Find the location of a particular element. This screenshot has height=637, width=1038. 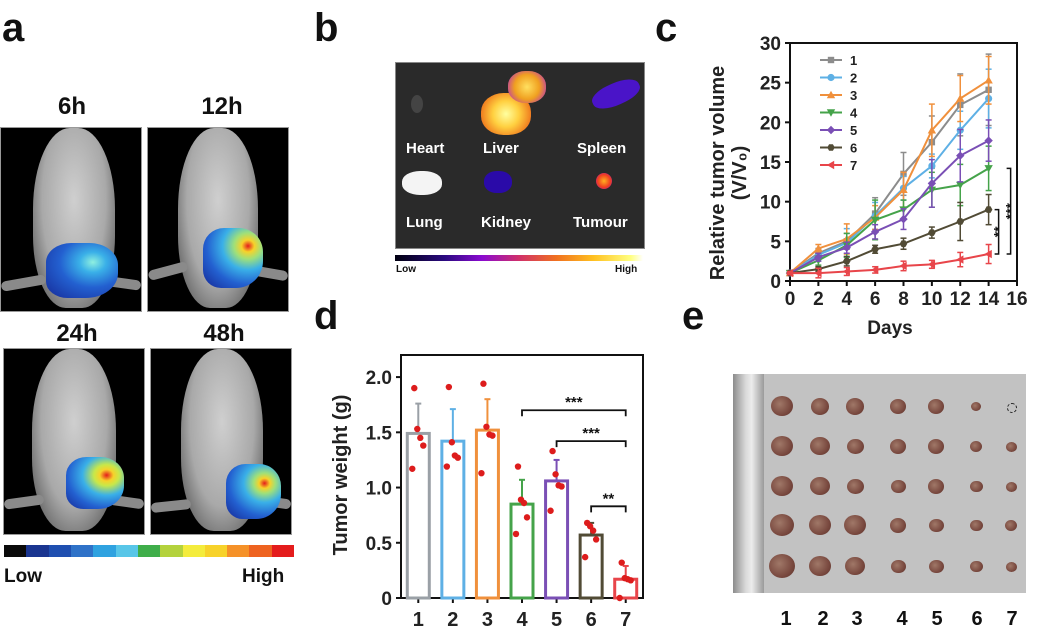

legend-item-7: 7 is located at coordinates (838, 165).